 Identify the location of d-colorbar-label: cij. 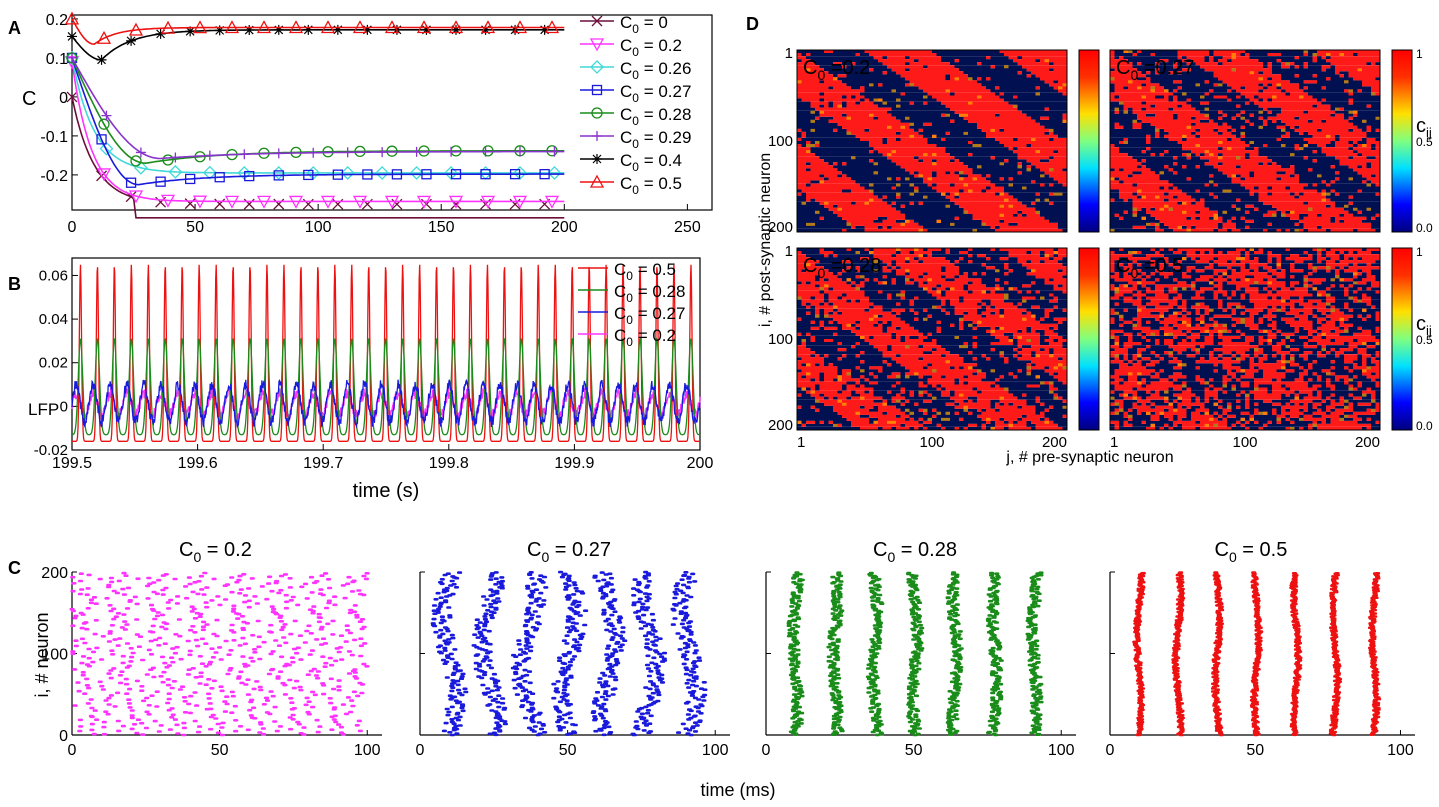
(1424, 127).